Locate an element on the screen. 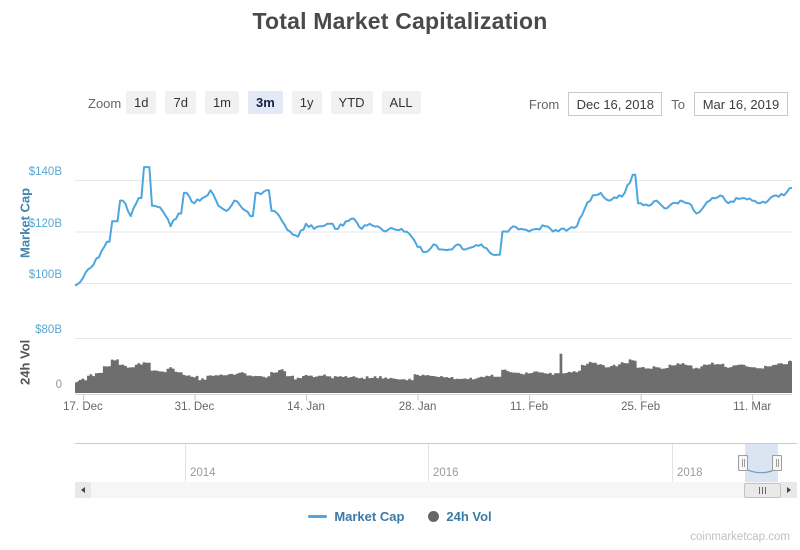 The image size is (800, 550). xtick-label: 14. Jan is located at coordinates (306, 407).